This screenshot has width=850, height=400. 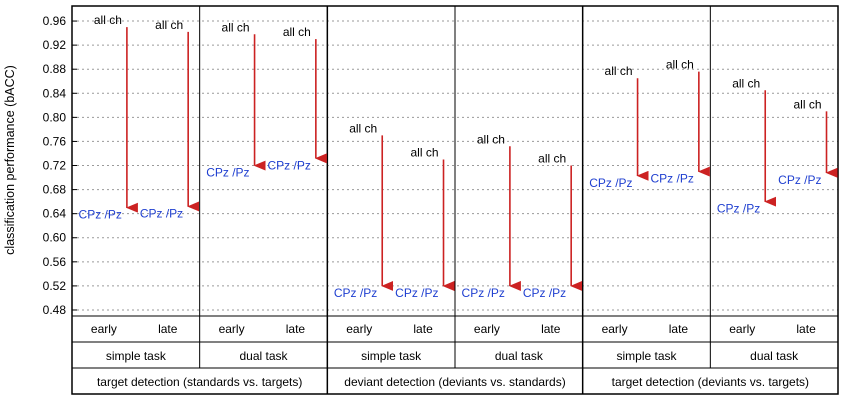 What do you see at coordinates (55, 190) in the screenshot?
I see `y-tick-label: 0.68` at bounding box center [55, 190].